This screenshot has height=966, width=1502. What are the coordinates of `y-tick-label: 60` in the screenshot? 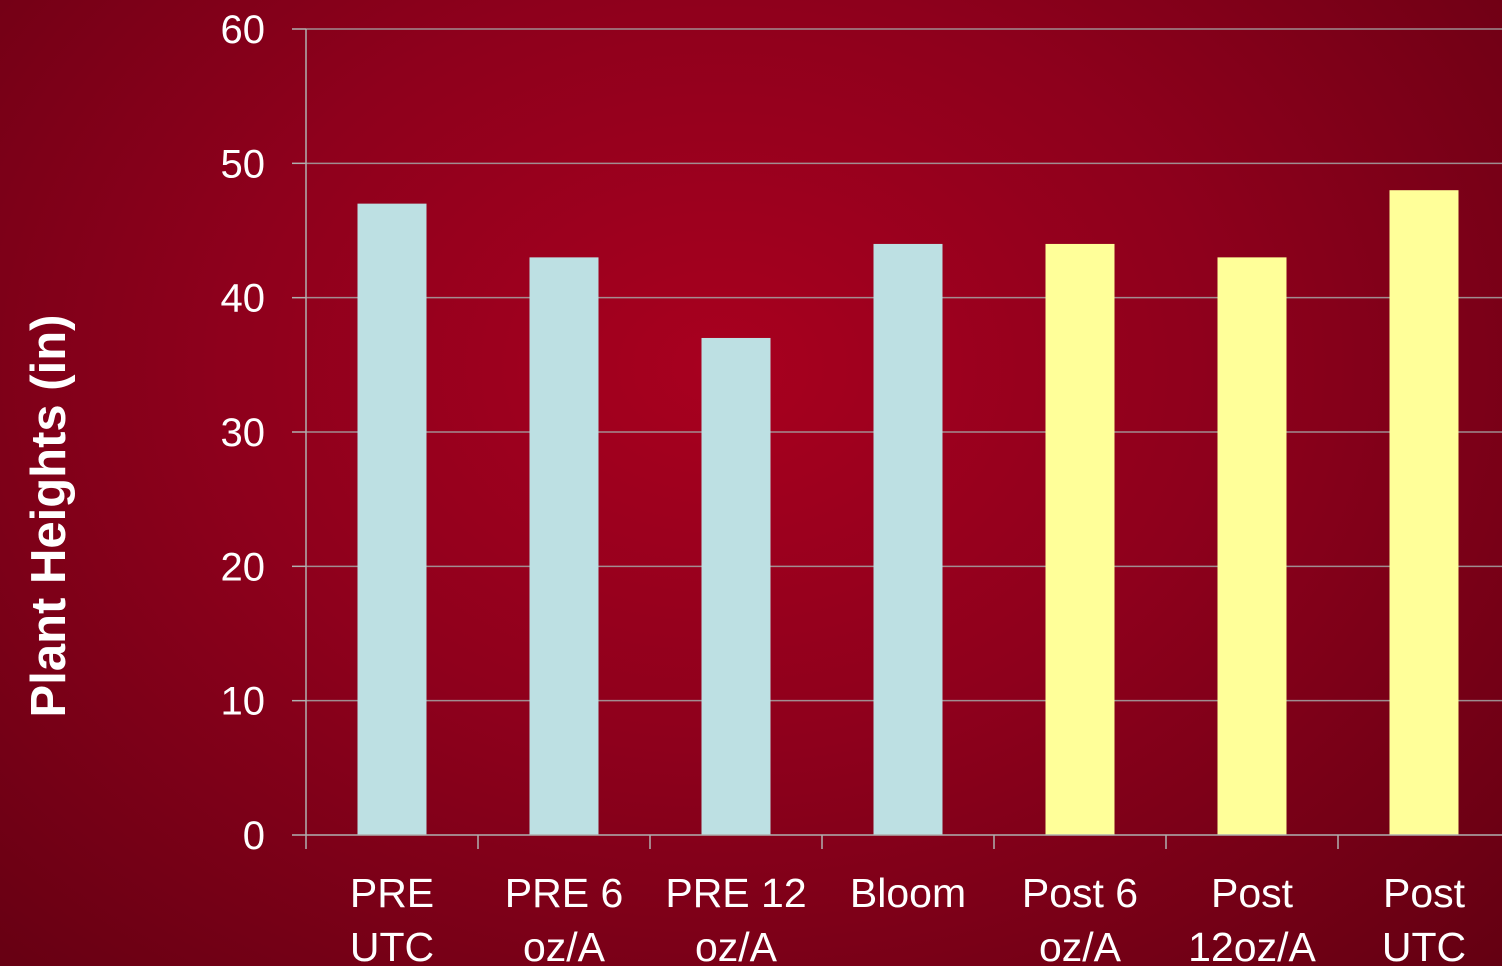 It's located at (243, 30).